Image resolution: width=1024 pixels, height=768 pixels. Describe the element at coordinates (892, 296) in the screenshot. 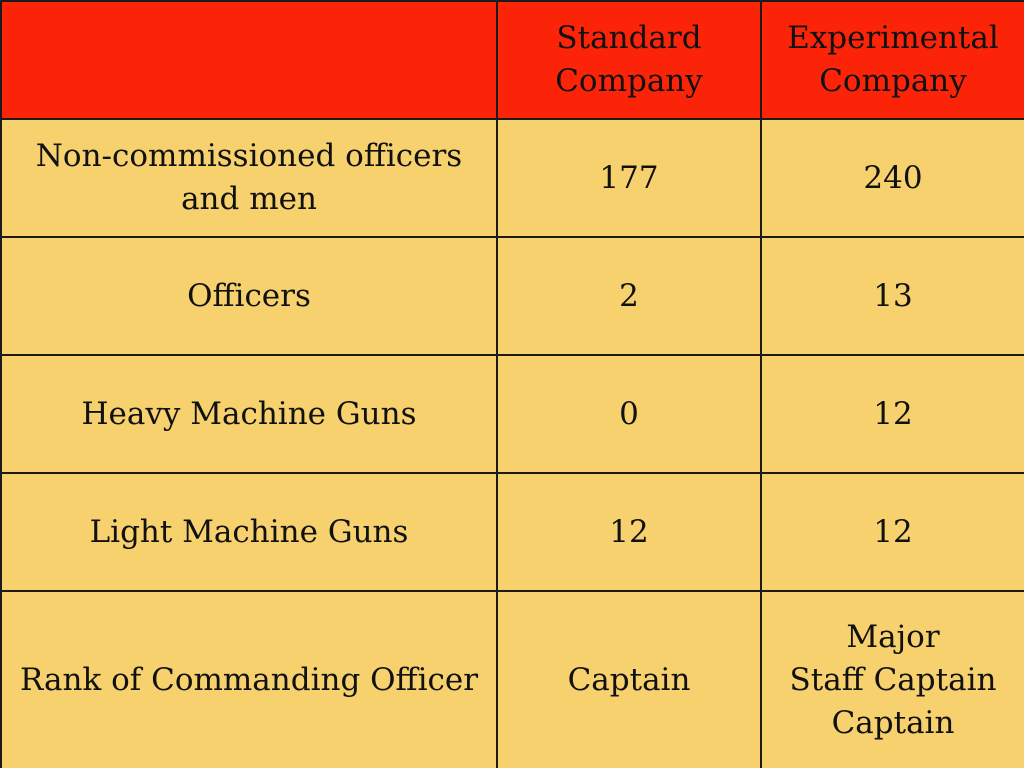

I see `cell-experimental-officers: 13` at that location.